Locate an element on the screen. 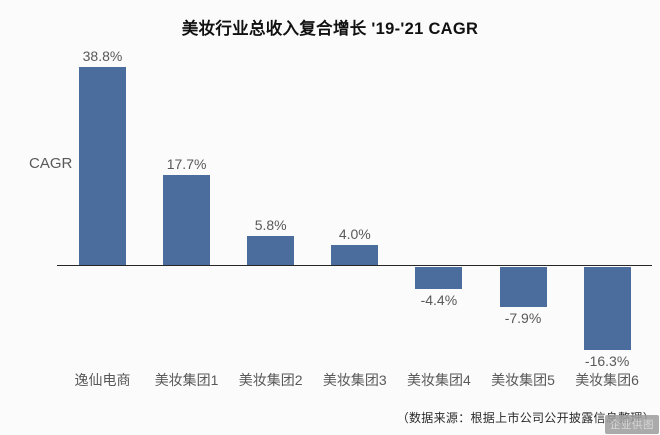 The width and height of the screenshot is (660, 435). y-axis-label: CAGR is located at coordinates (51, 163).